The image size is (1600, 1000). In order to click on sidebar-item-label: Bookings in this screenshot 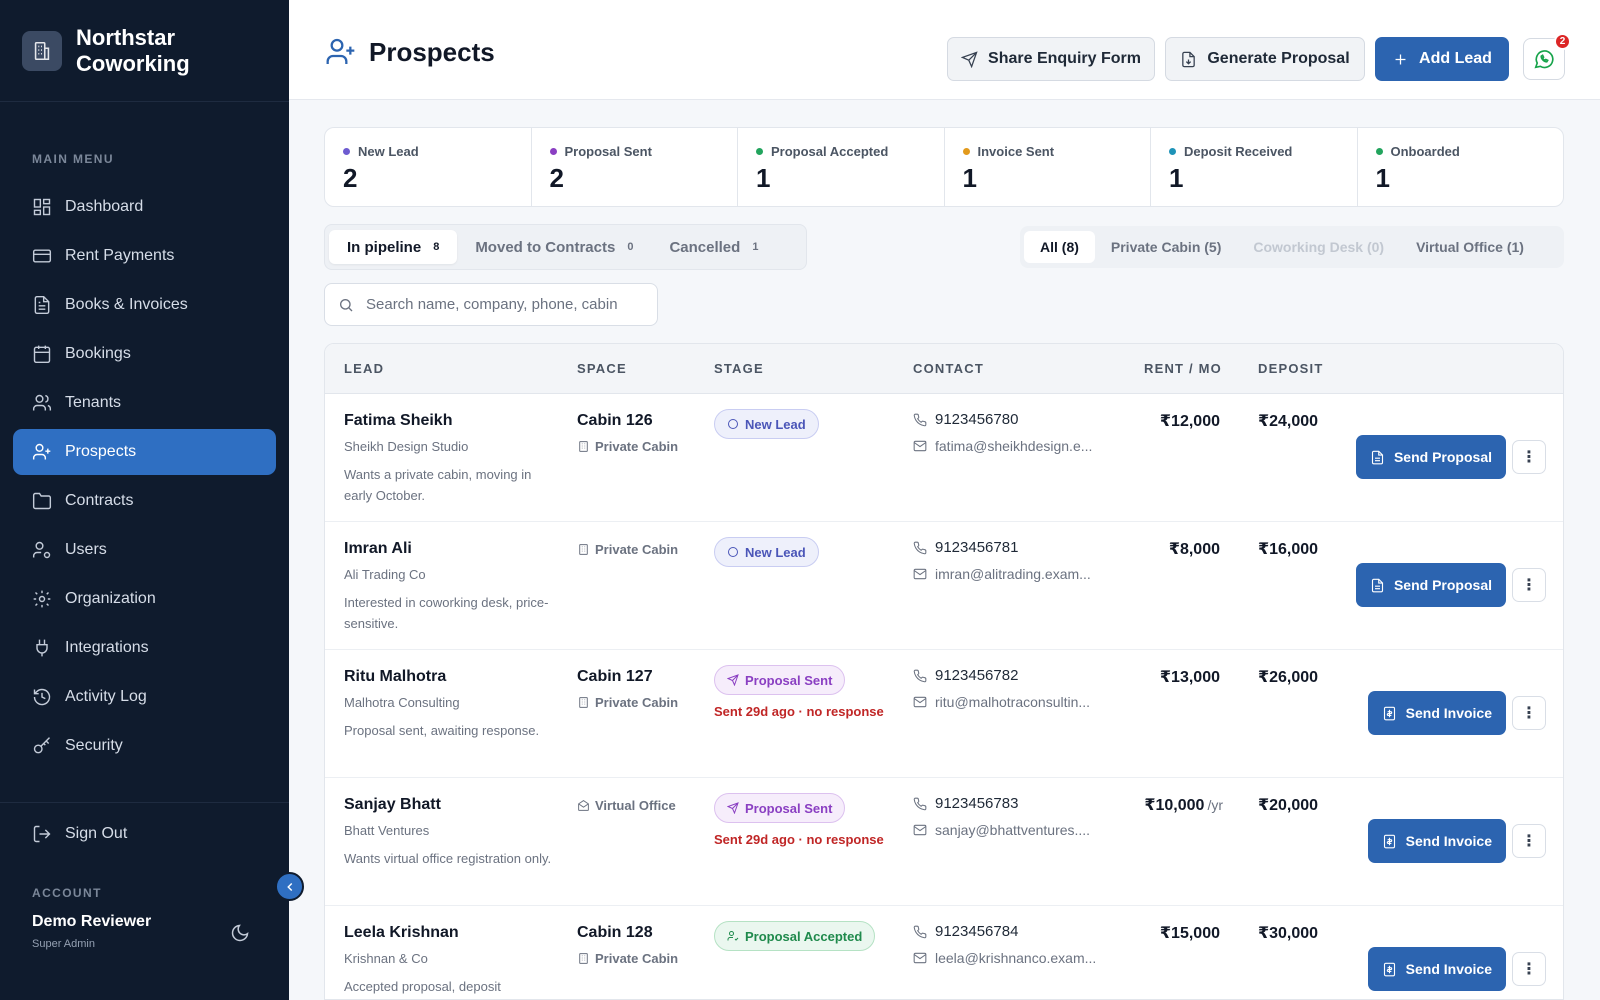, I will do `click(98, 353)`.